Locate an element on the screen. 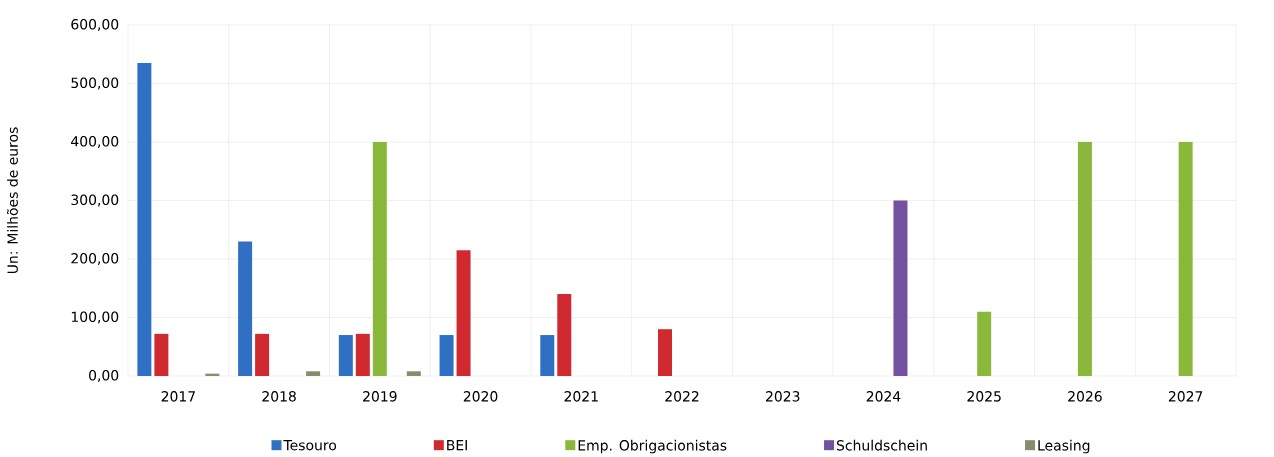  y-axis-title: Un: Milhões de euros is located at coordinates (12, 200).